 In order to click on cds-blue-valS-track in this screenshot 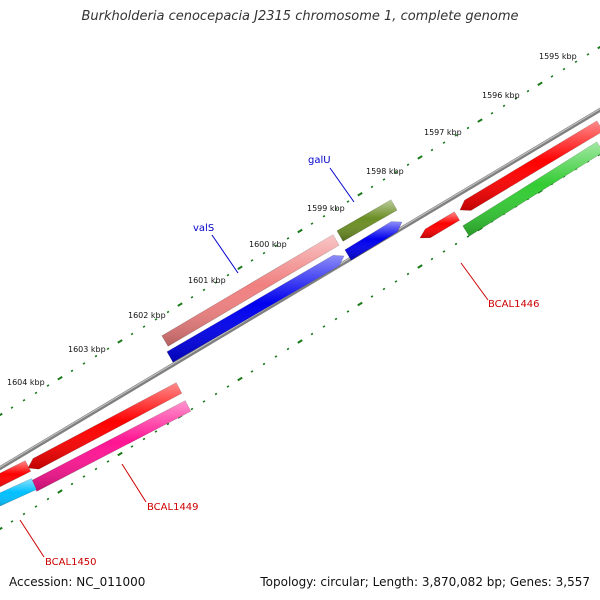, I will do `click(255, 308)`.